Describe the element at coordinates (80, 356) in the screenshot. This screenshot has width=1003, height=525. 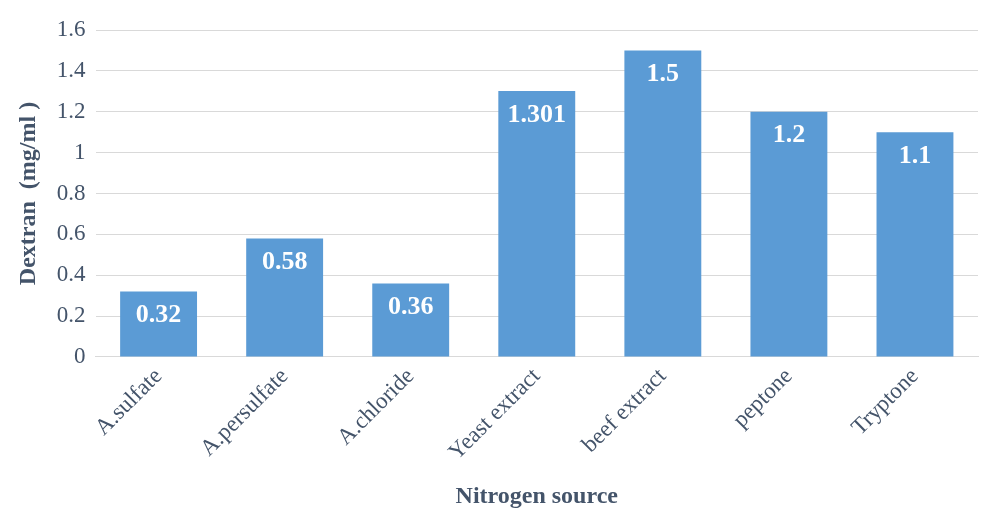
I see `y-tick-label: 0` at that location.